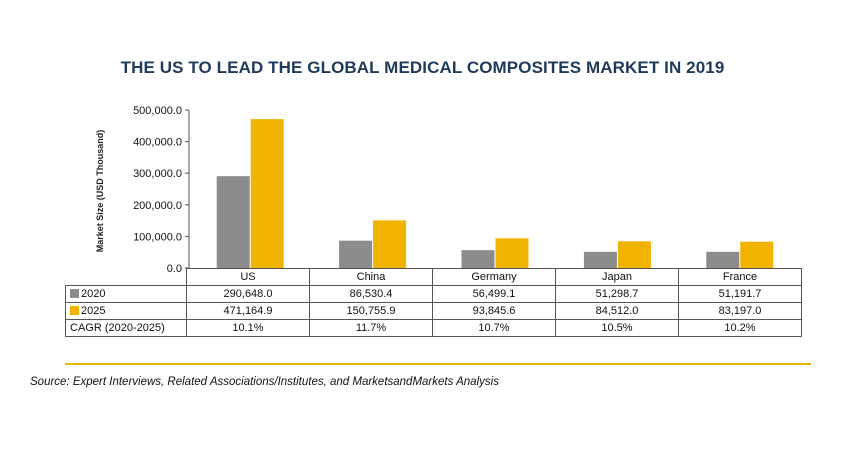 Image resolution: width=845 pixels, height=458 pixels. What do you see at coordinates (757, 254) in the screenshot?
I see `bar-2025-france` at bounding box center [757, 254].